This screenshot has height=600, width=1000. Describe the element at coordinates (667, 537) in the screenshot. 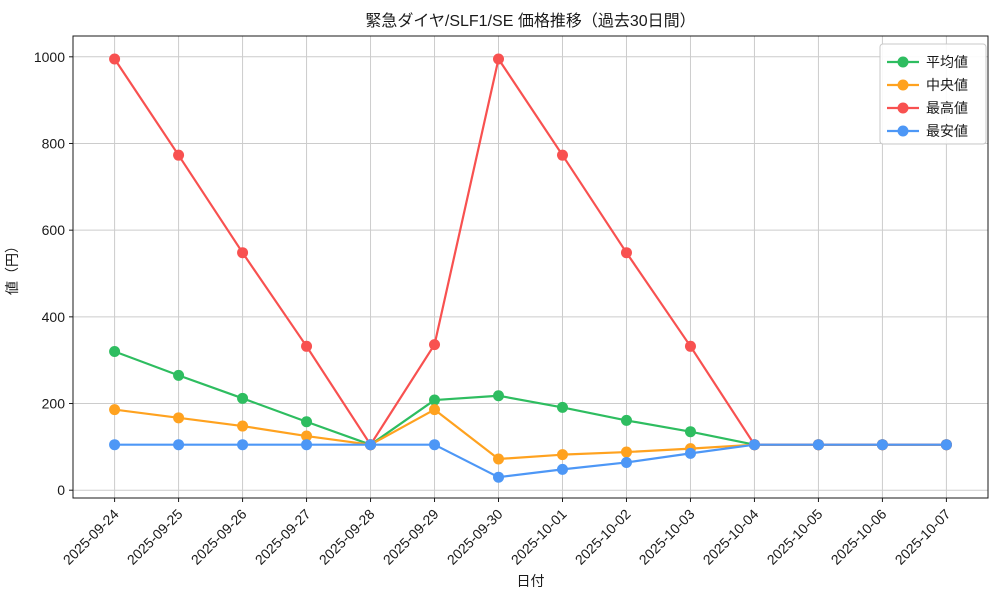

I see `x-tick-label: 2025-10-03` at that location.